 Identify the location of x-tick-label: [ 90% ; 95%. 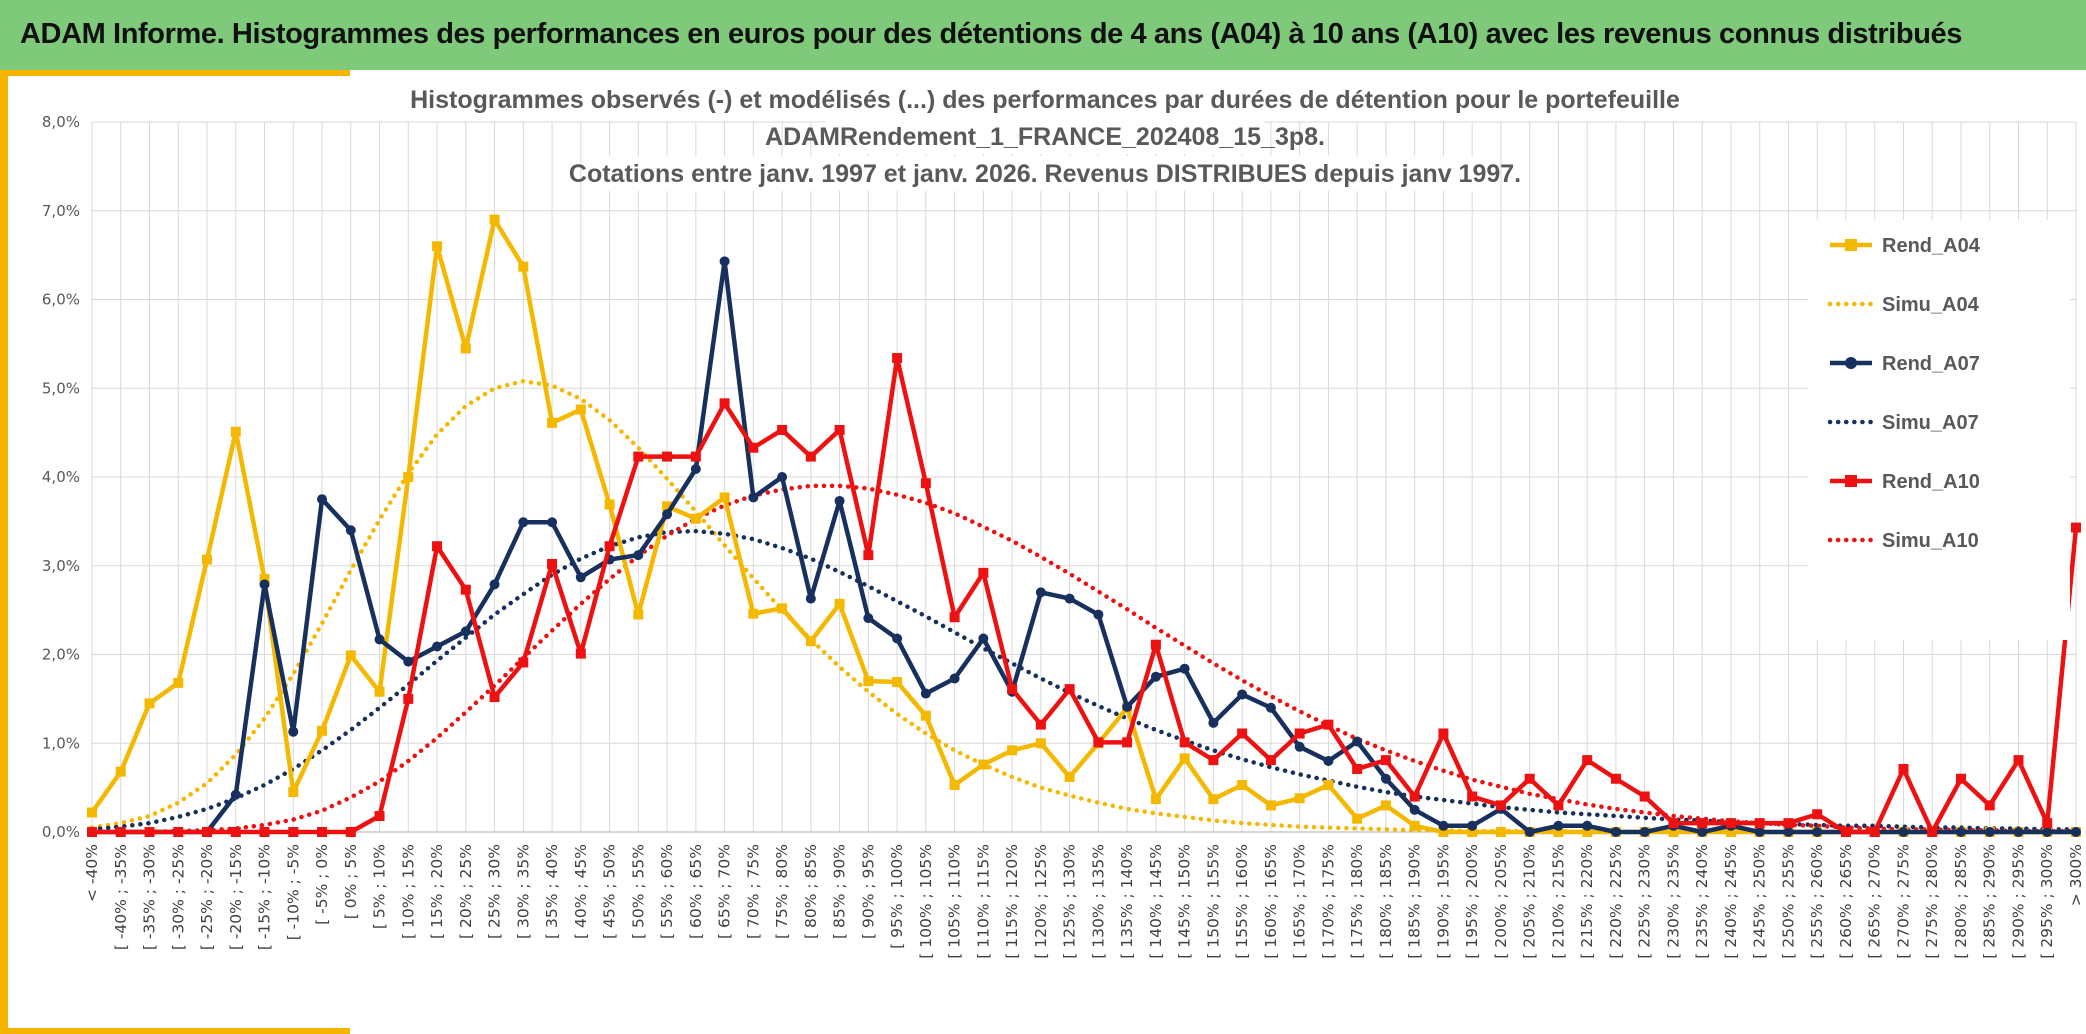
(868, 891).